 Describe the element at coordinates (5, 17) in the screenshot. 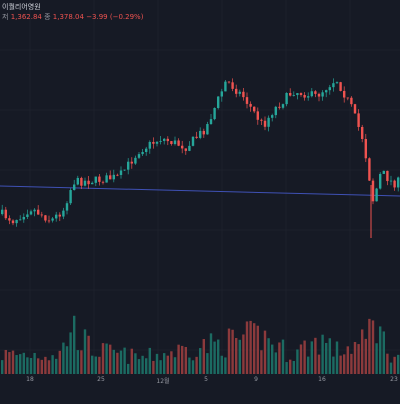

I see `close-prefix: 저` at that location.